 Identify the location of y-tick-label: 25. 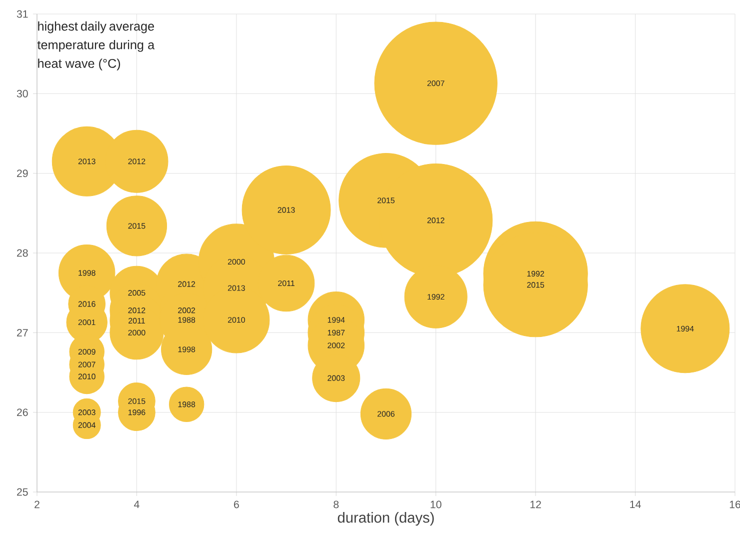
(22, 492).